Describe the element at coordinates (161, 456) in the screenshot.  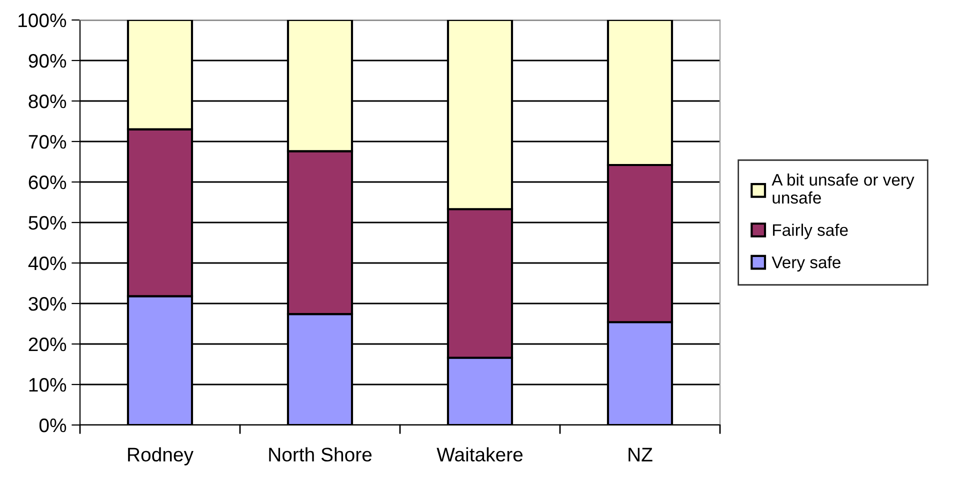
I see `x-tick-label: Rodney` at that location.